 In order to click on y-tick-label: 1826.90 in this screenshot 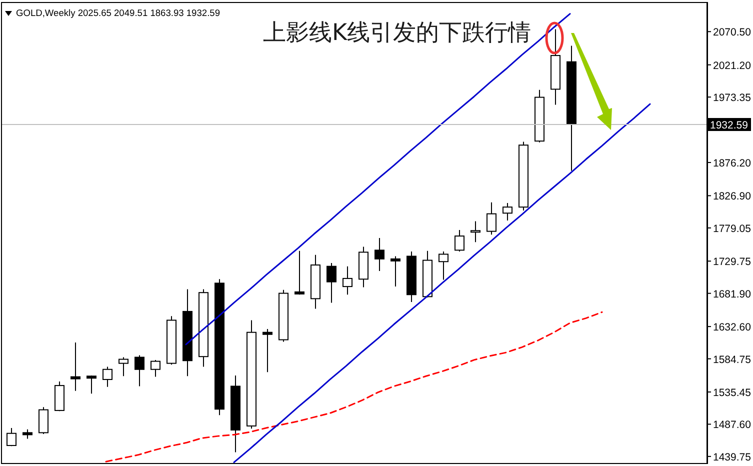, I will do `click(732, 196)`.